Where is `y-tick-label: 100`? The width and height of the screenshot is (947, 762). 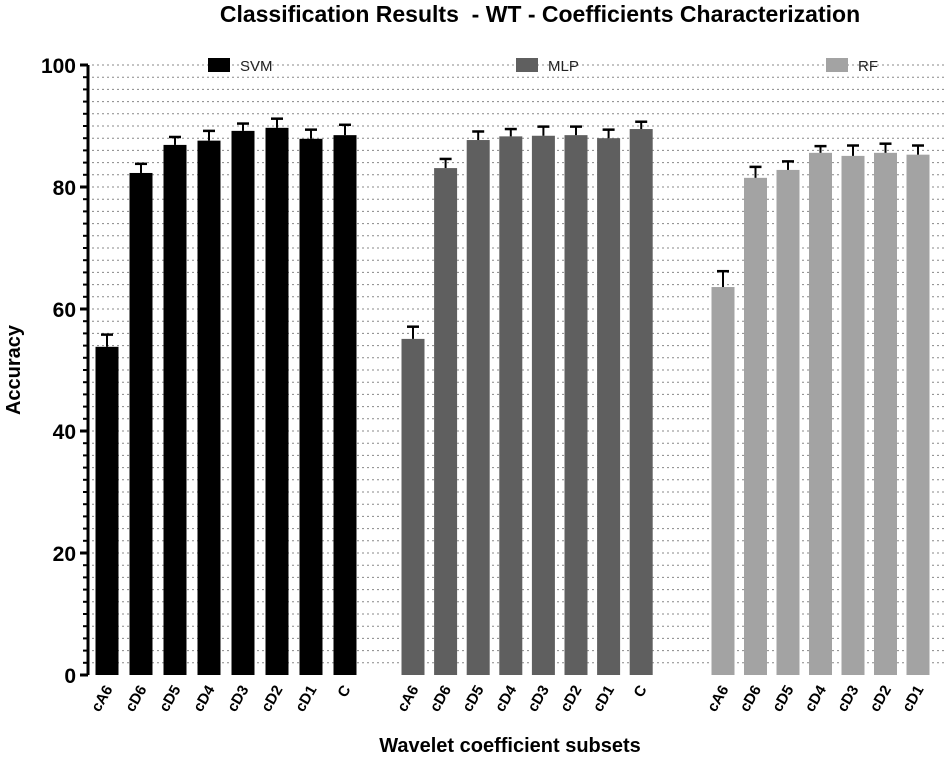 y-tick-label: 100 is located at coordinates (58, 66).